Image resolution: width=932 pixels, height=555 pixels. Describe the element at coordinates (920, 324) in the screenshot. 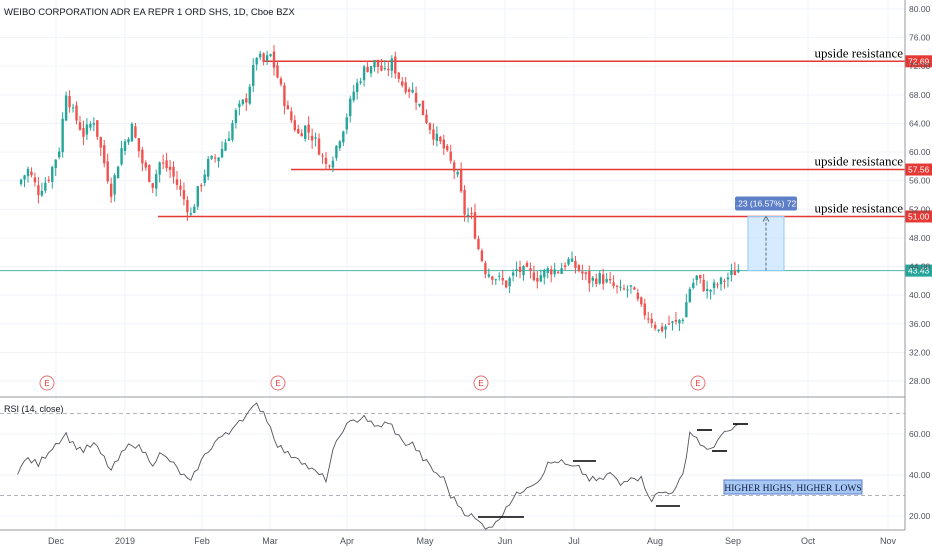

I see `price-tick-label: 36.00` at that location.